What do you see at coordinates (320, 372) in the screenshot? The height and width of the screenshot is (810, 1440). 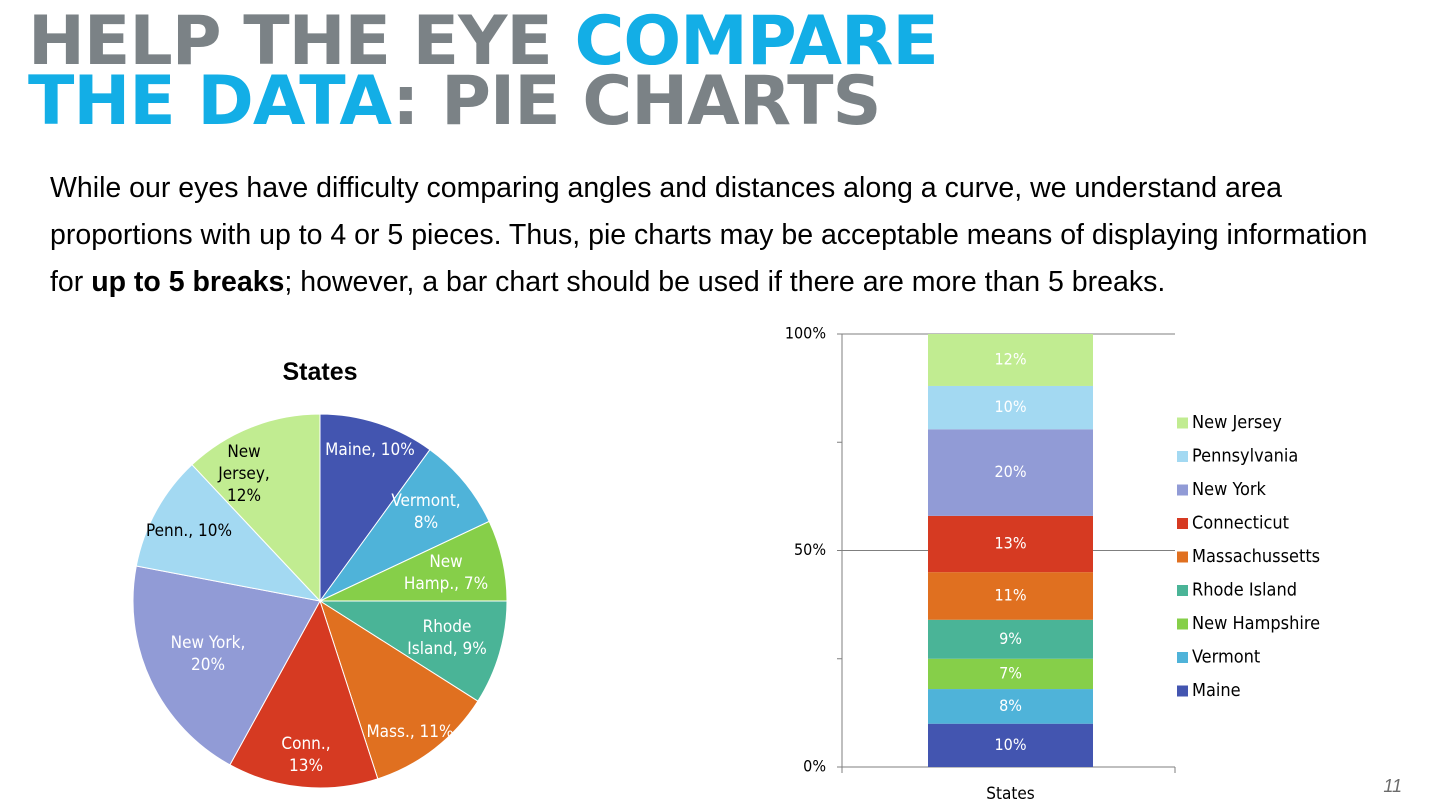 I see `pie-chart-title: States` at bounding box center [320, 372].